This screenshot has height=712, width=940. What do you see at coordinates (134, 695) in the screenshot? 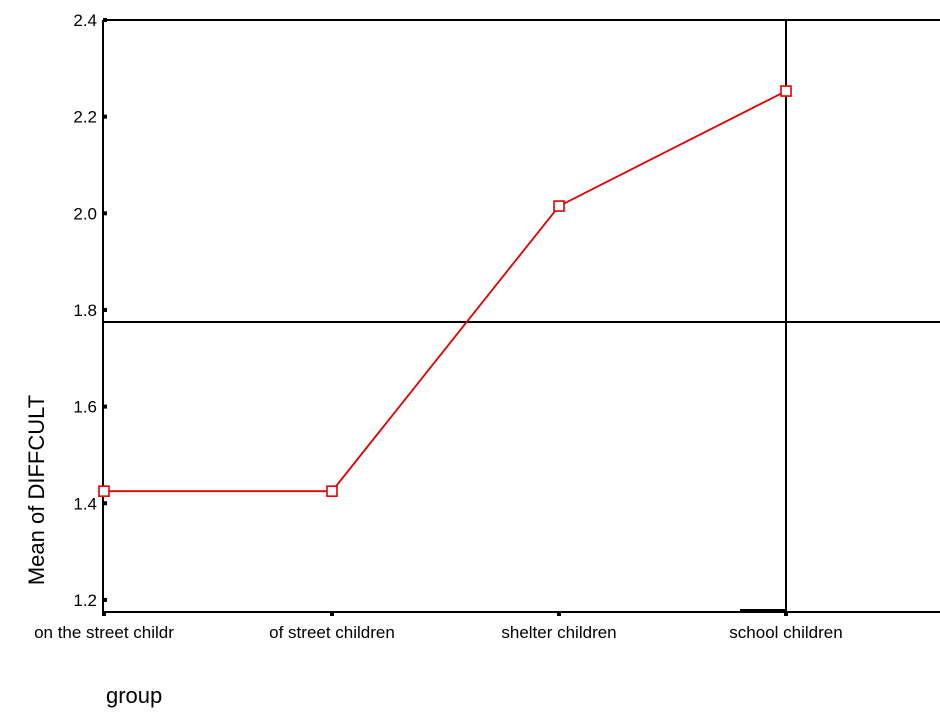
I see `x-axis-title: group` at bounding box center [134, 695].